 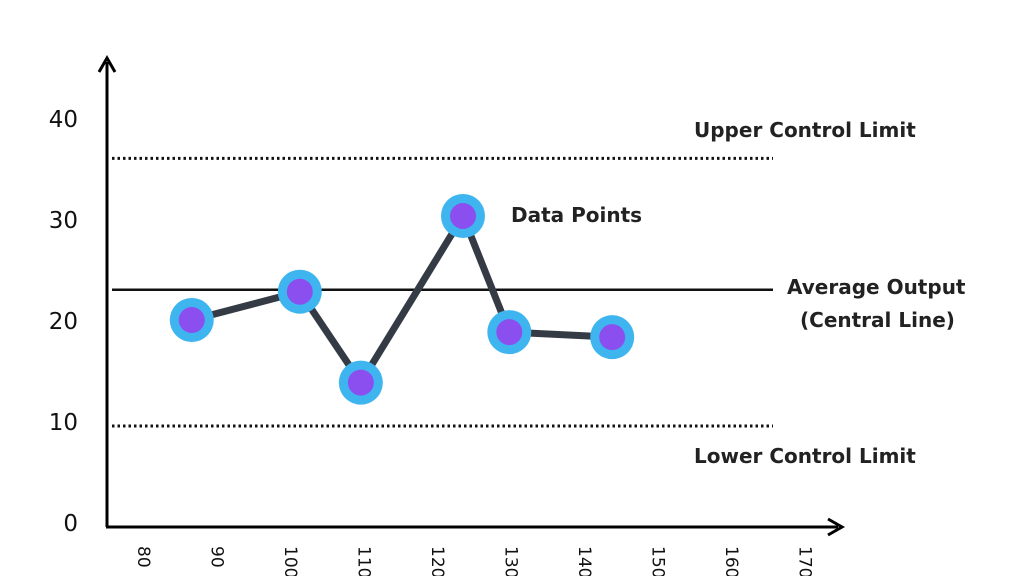 I want to click on x-tick-label: 120, so click(x=437, y=561).